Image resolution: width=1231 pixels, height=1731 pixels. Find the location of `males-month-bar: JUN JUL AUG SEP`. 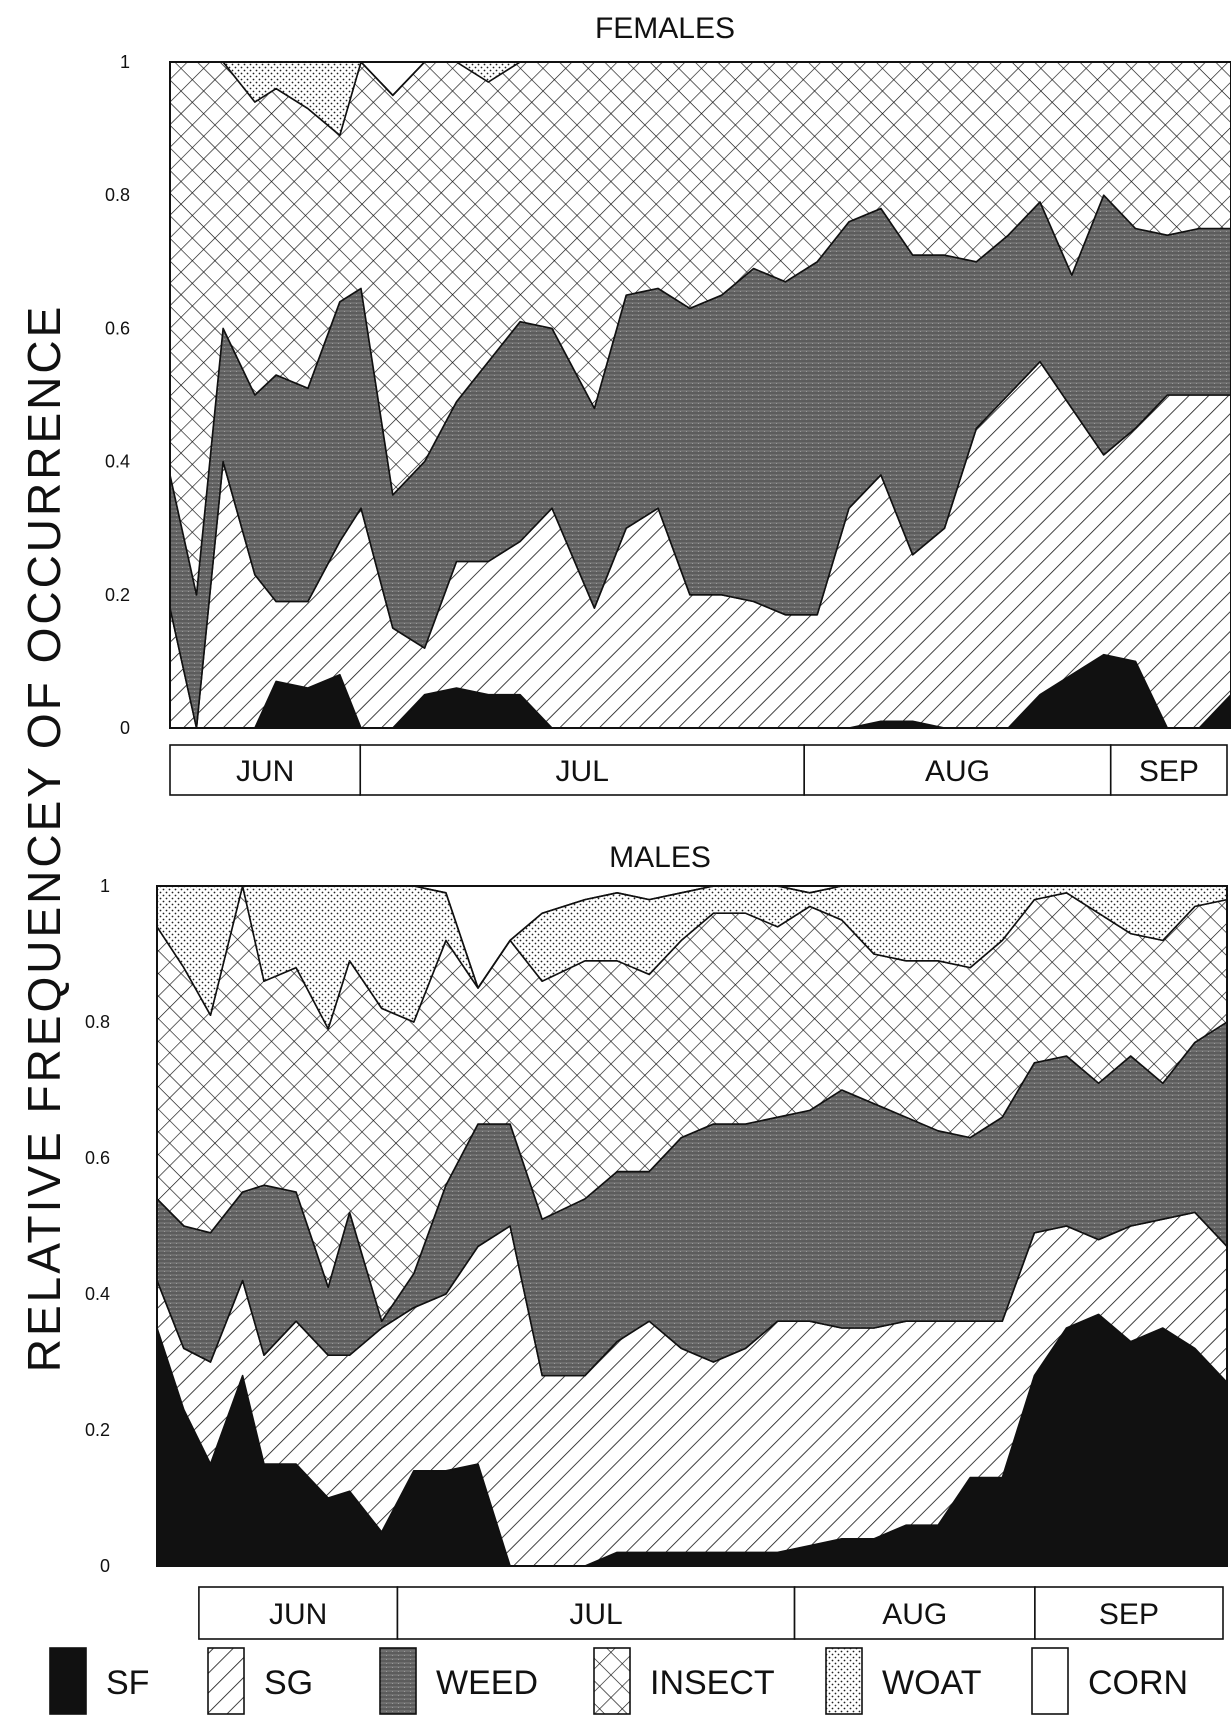

males-month-bar: JUN JUL AUG SEP is located at coordinates (711, 1613).